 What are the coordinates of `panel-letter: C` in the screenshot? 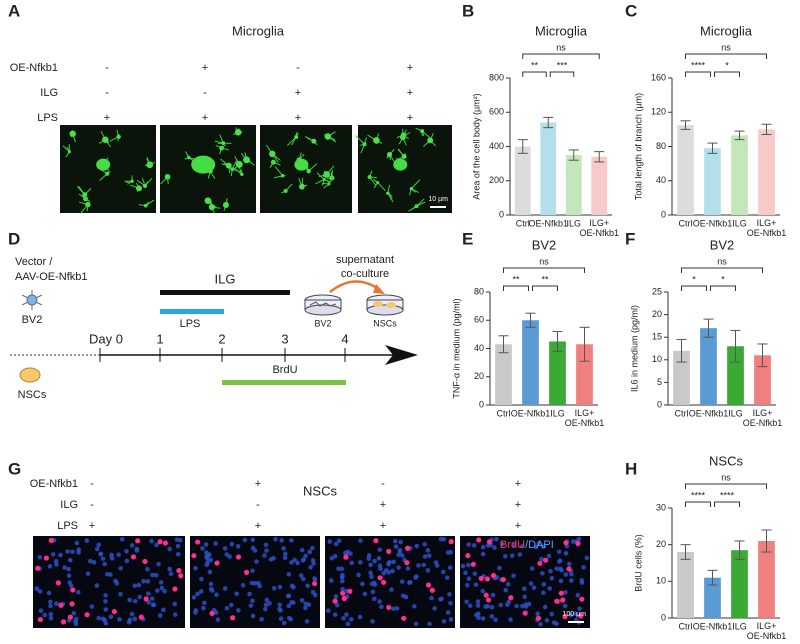 It's located at (631, 10).